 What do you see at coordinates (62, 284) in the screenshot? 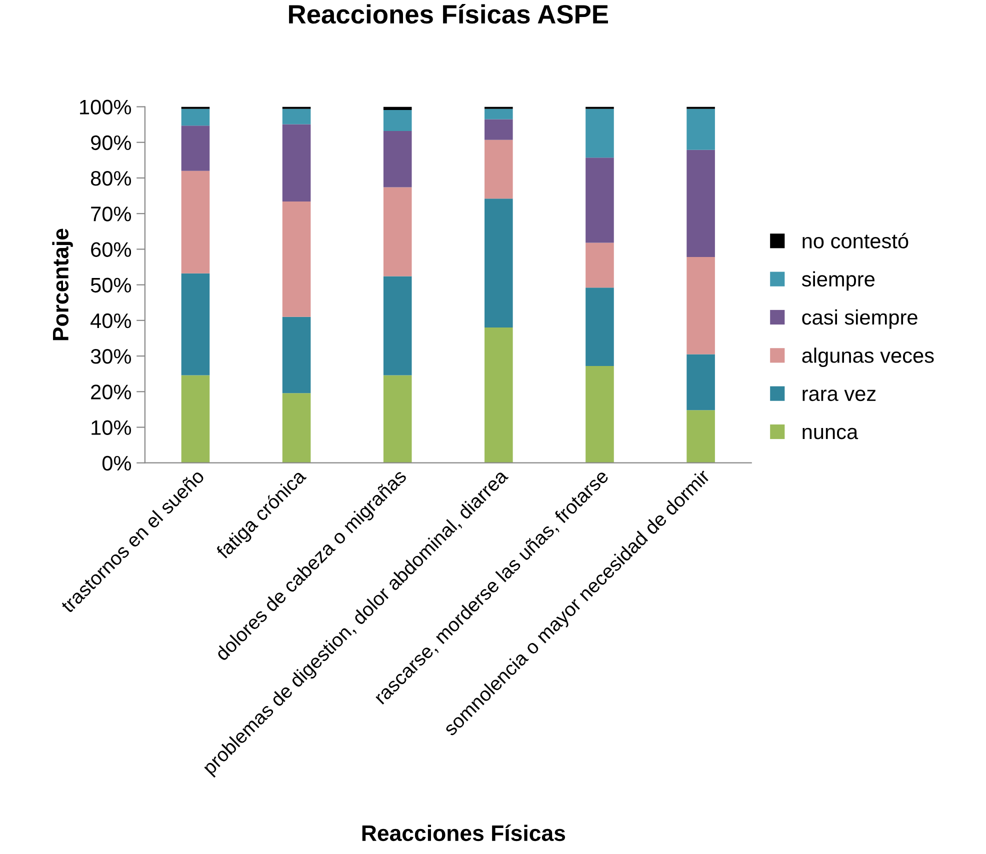
I see `y-axis-title: Porcentaje` at bounding box center [62, 284].